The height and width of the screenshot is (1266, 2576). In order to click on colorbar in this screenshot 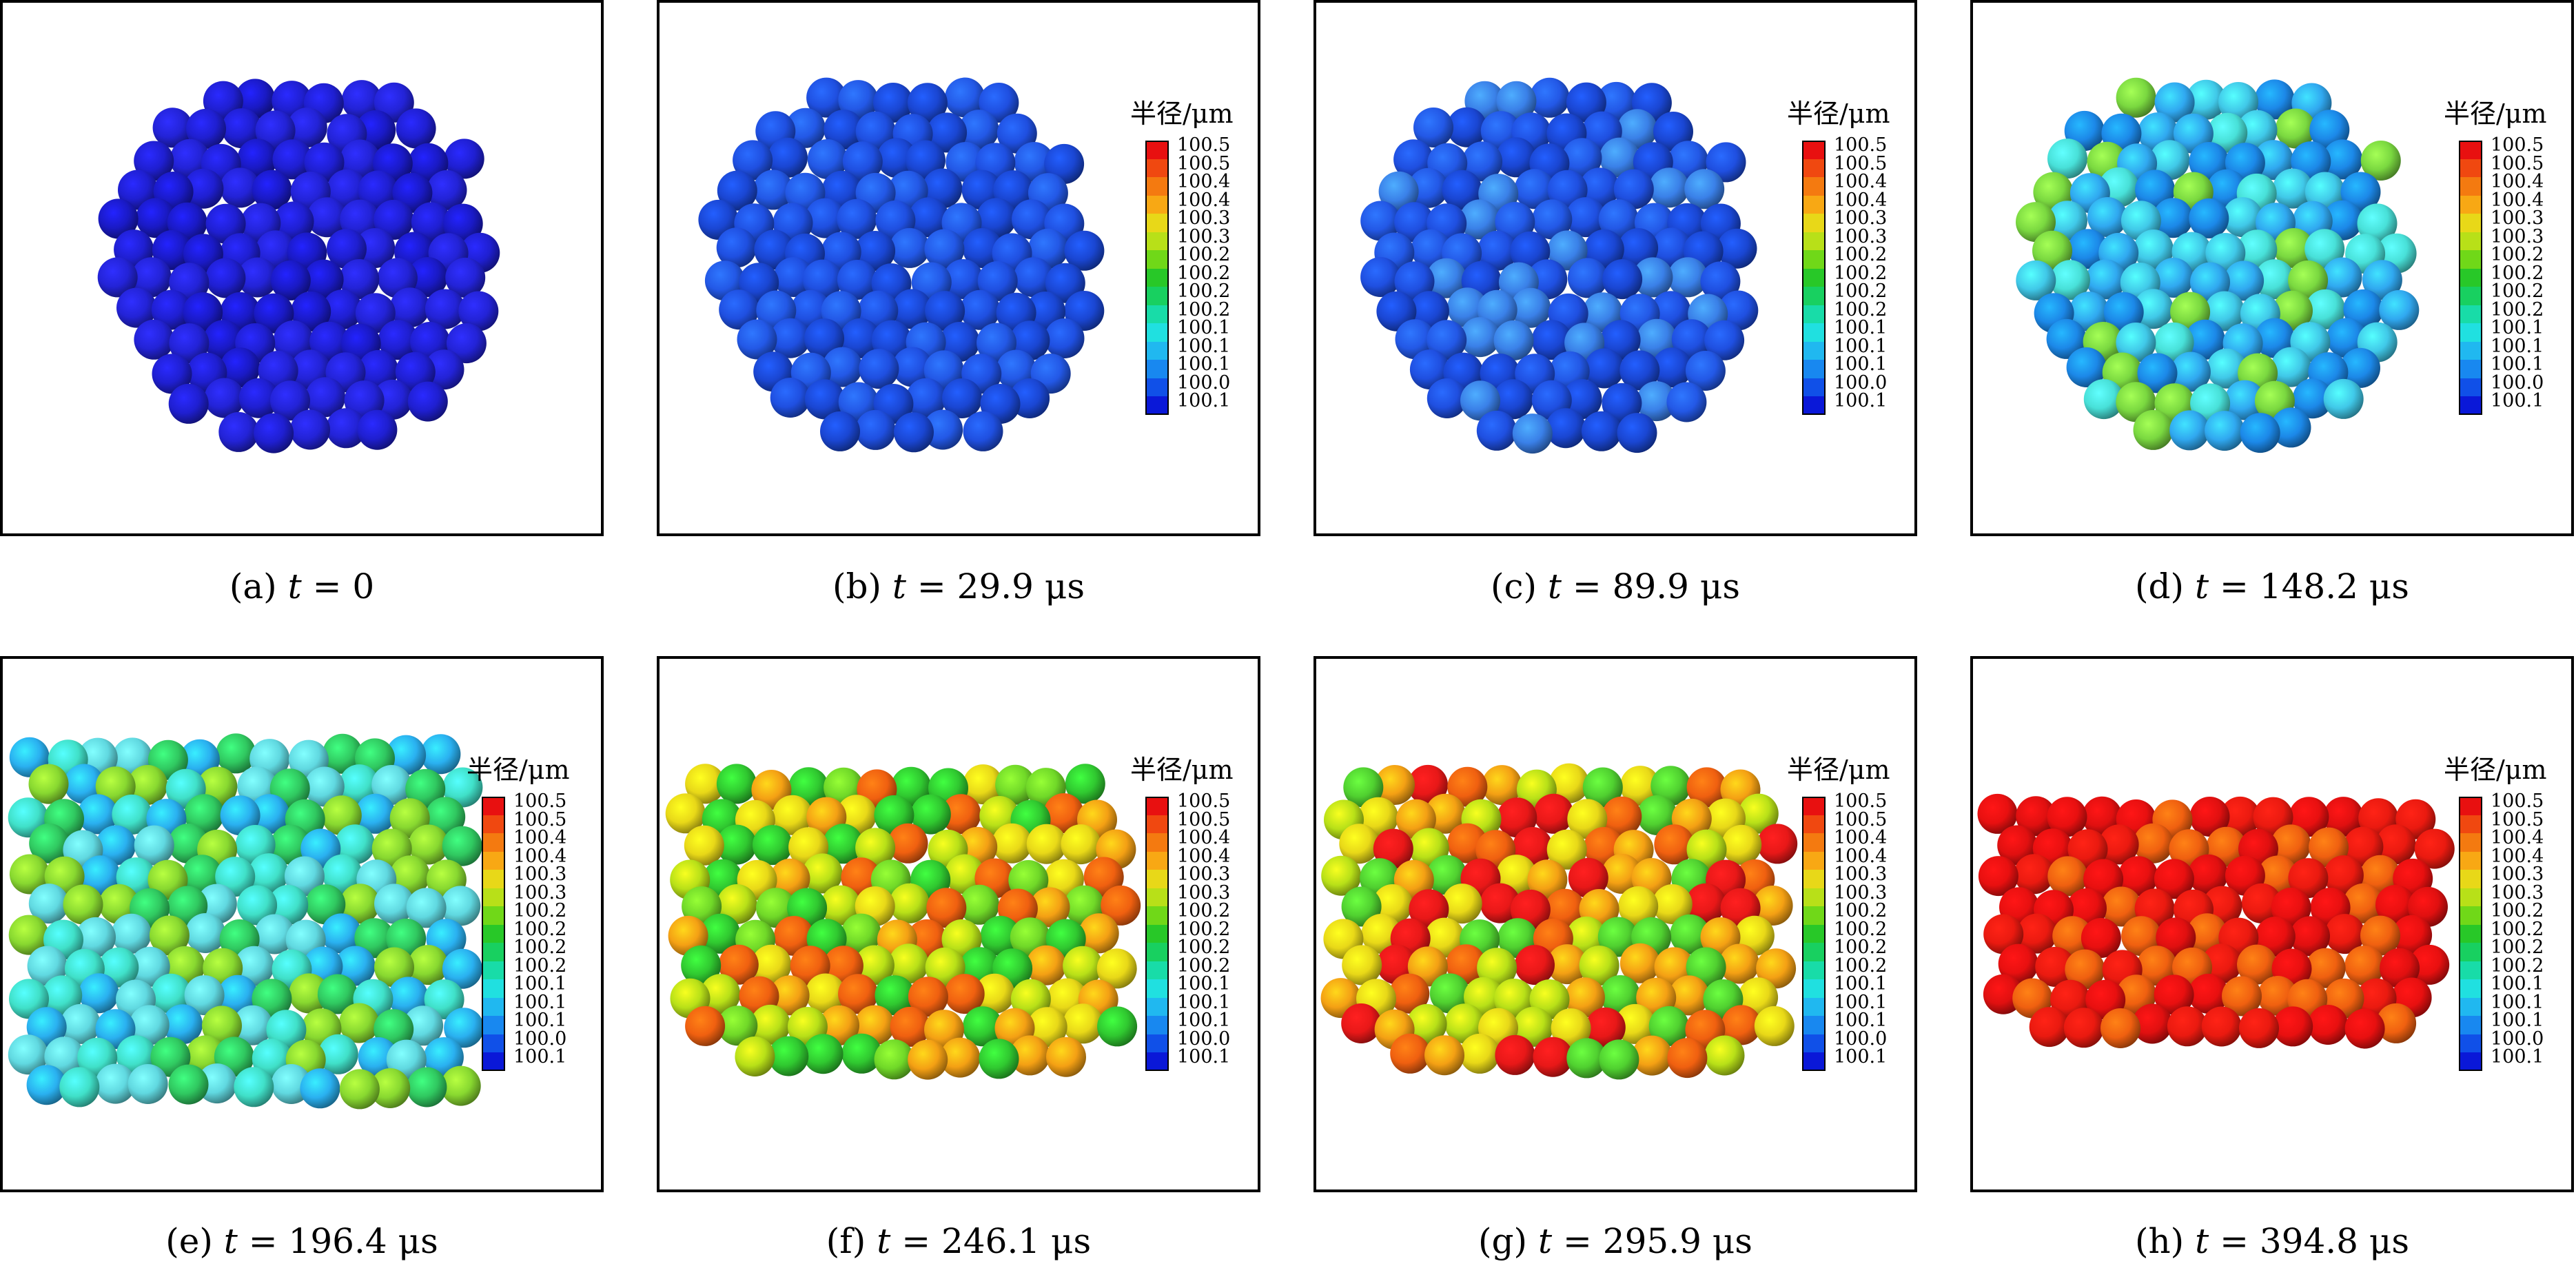, I will do `click(1157, 934)`.